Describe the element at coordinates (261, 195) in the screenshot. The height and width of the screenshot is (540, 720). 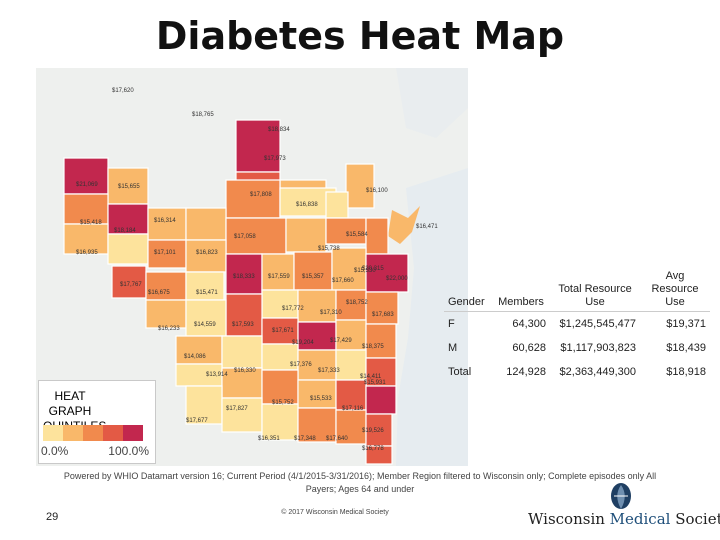
I see `map-label: $17,808` at that location.